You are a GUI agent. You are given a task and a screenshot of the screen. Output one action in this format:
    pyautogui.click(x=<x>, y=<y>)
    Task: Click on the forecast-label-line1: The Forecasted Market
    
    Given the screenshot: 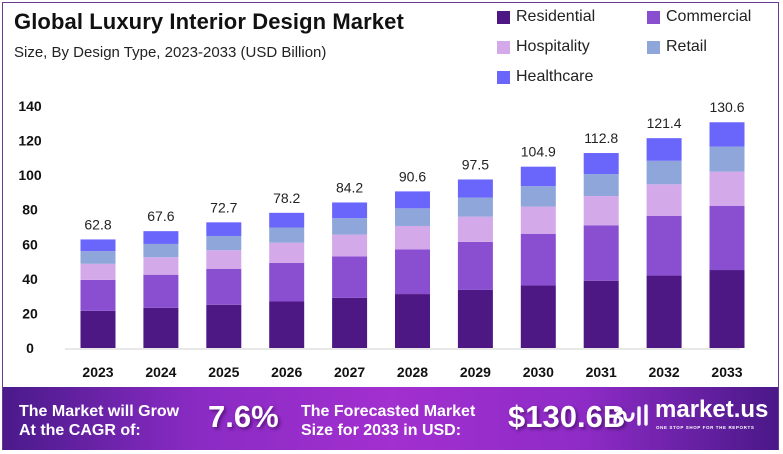 What is the action you would take?
    pyautogui.click(x=388, y=411)
    